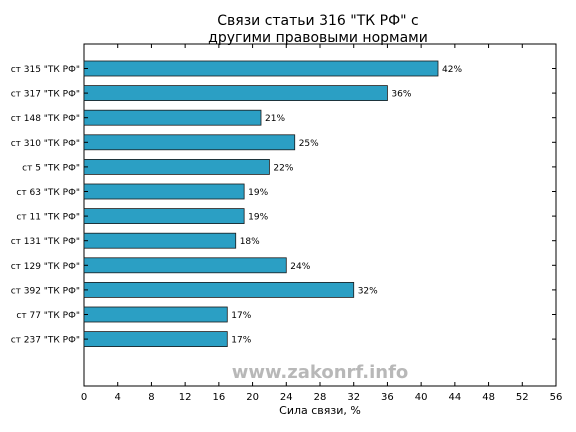 This screenshot has width=576, height=432. Describe the element at coordinates (118, 397) in the screenshot. I see `x-tick-label: 4` at that location.